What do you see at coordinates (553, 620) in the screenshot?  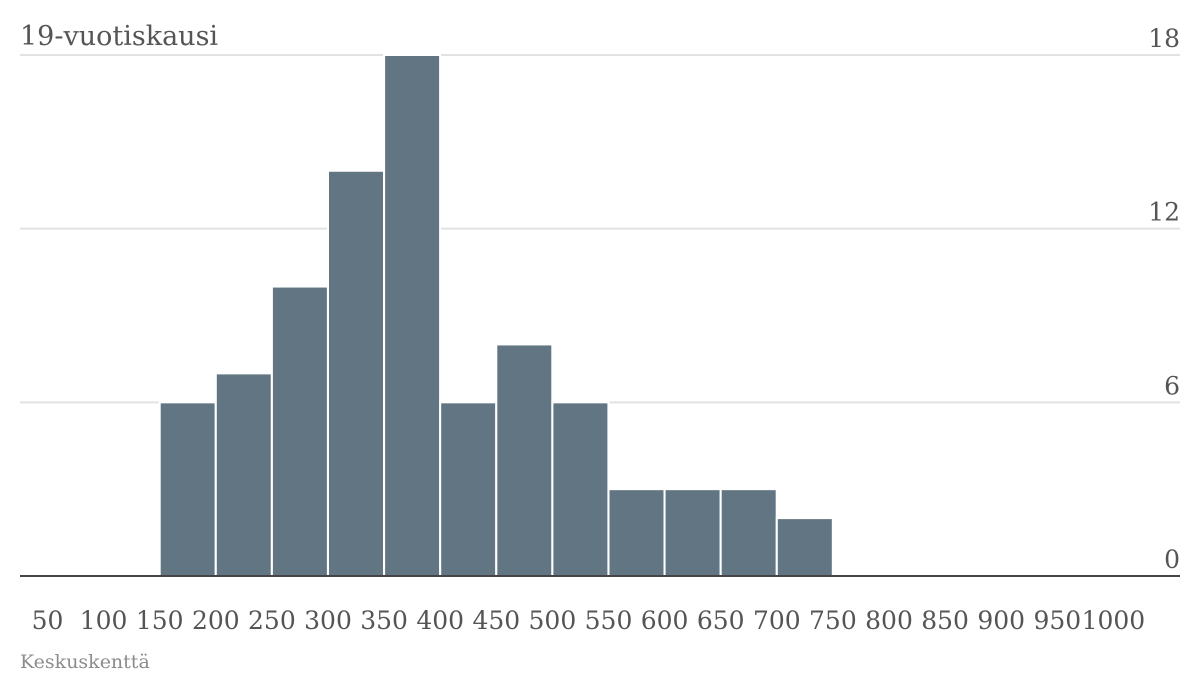 I see `x-tick-label: 500` at bounding box center [553, 620].